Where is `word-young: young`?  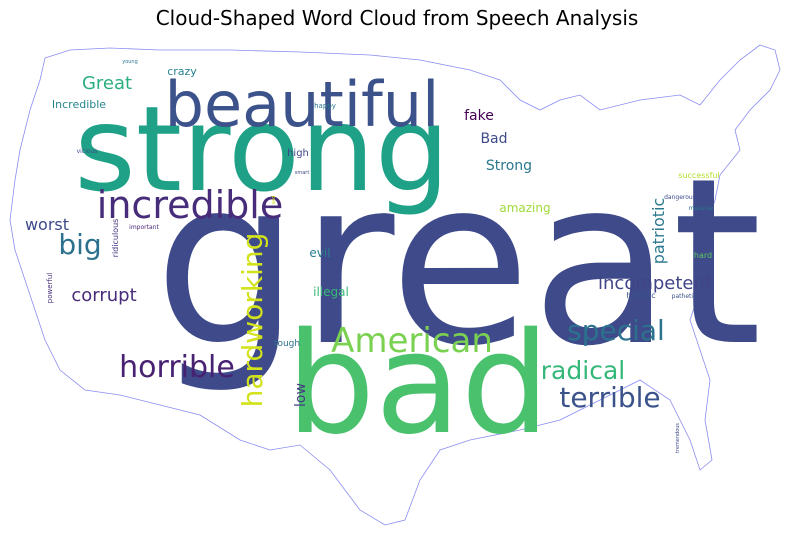 word-young: young is located at coordinates (130, 62).